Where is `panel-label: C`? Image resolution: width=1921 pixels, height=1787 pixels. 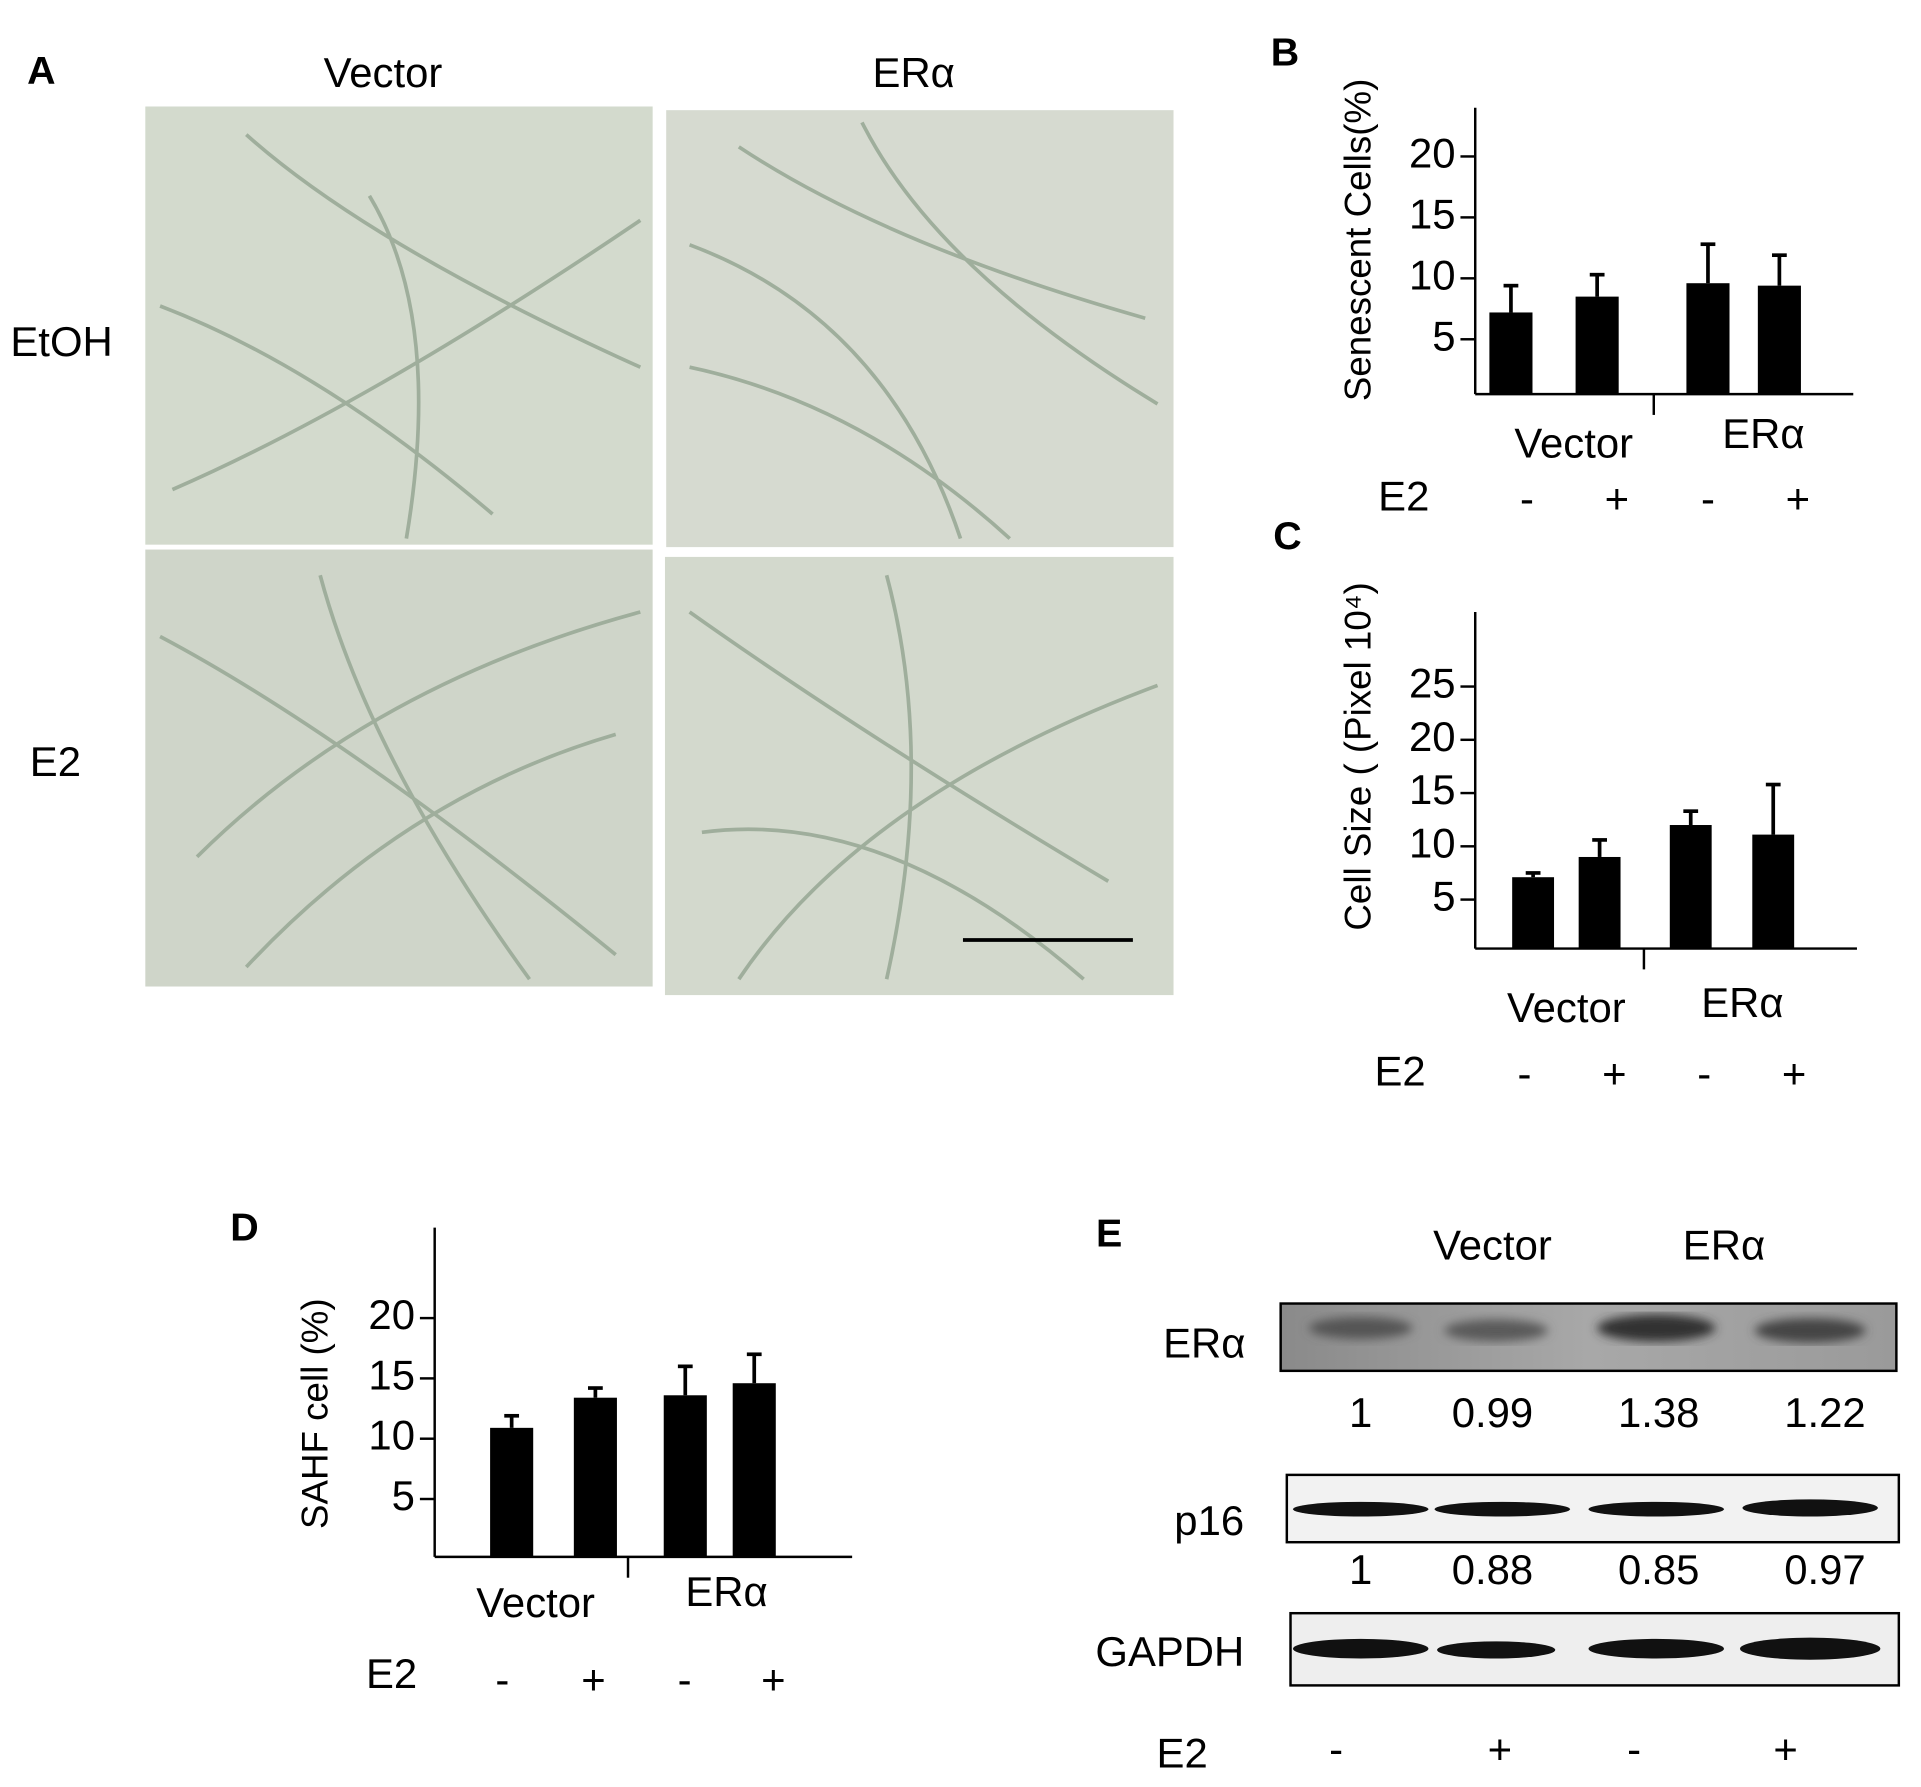 panel-label: C is located at coordinates (1287, 536).